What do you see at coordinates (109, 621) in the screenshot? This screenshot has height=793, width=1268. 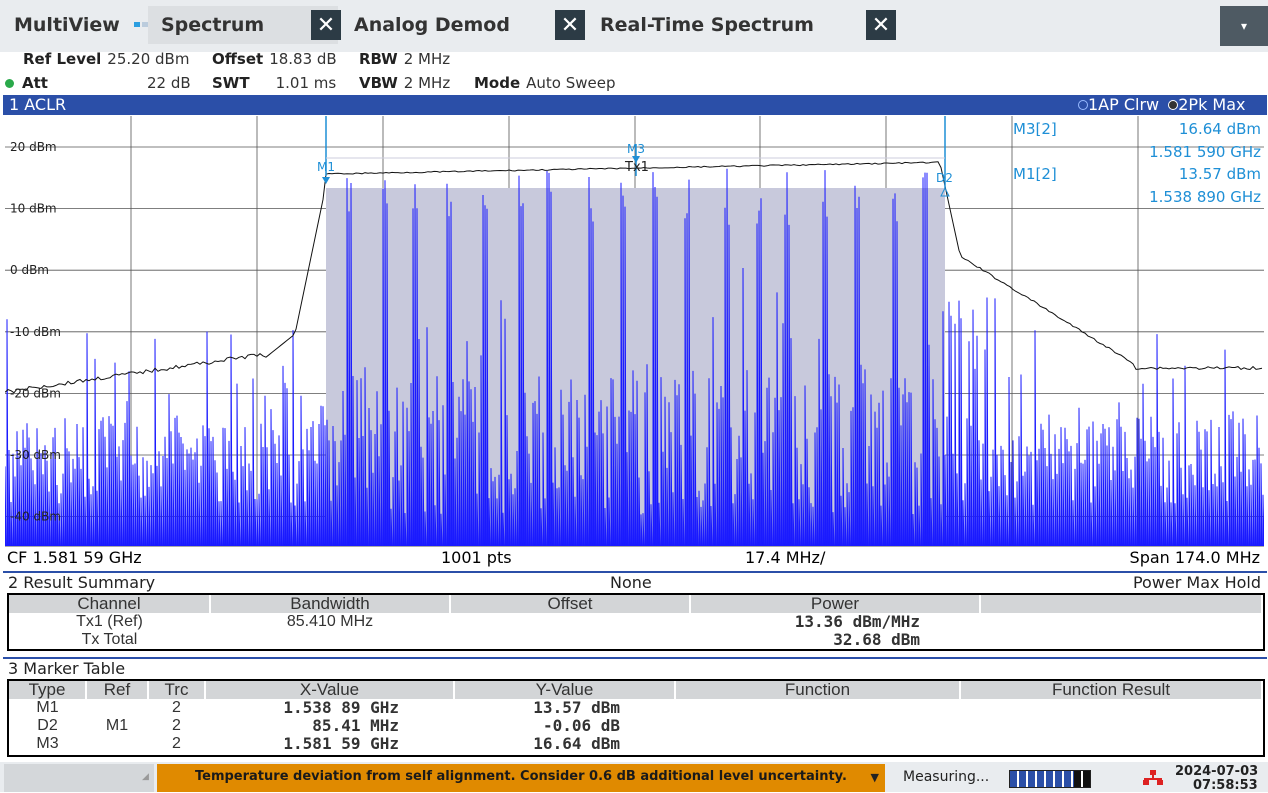 I see `channel-cell: Tx1 (Ref)` at bounding box center [109, 621].